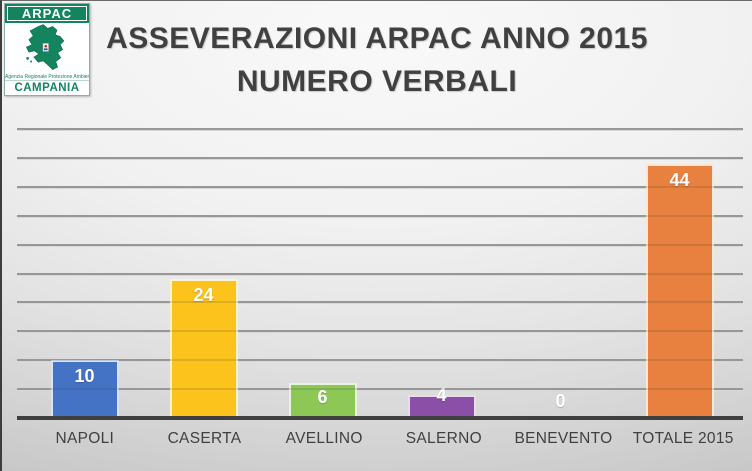  What do you see at coordinates (380, 418) in the screenshot?
I see `x-axis-line` at bounding box center [380, 418].